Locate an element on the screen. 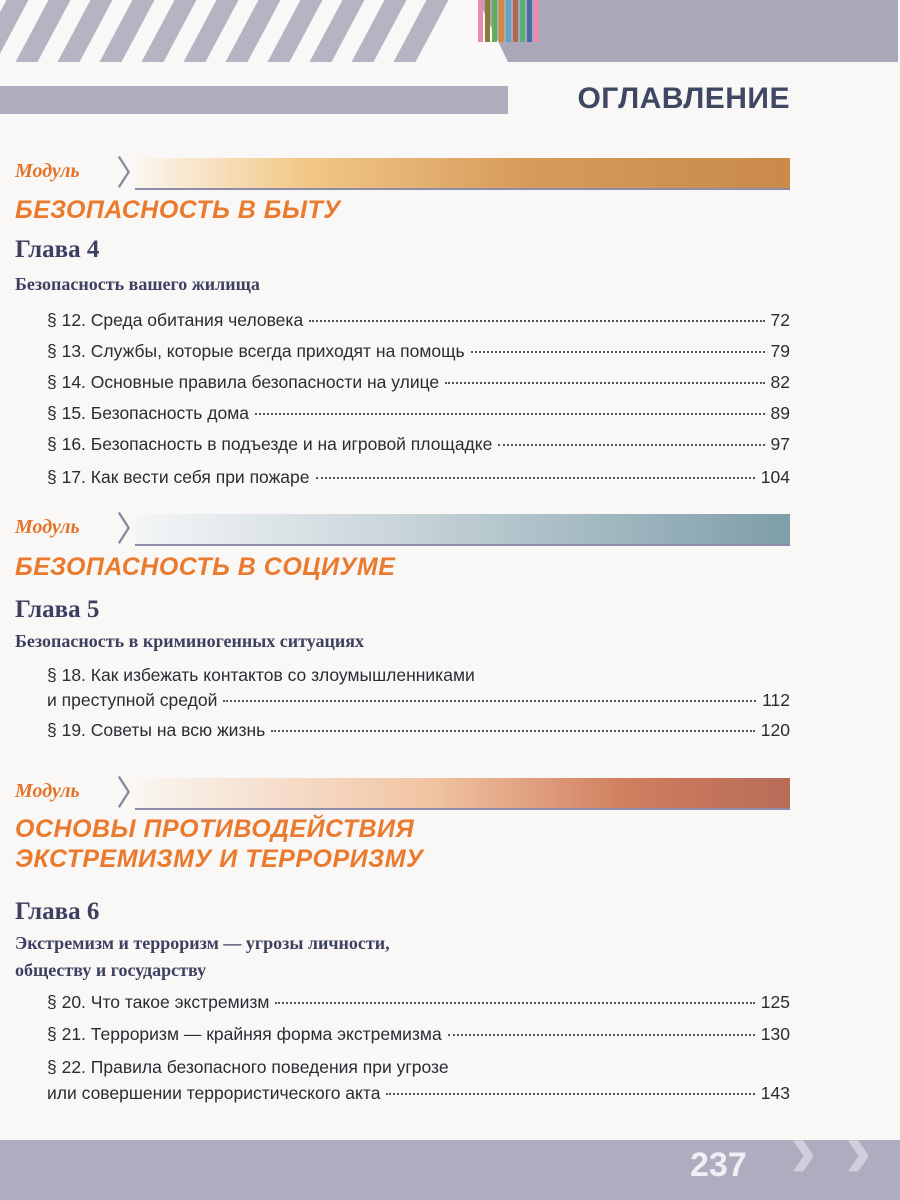  toc-entry-text: § 15. Безопасность дома is located at coordinates (148, 413).